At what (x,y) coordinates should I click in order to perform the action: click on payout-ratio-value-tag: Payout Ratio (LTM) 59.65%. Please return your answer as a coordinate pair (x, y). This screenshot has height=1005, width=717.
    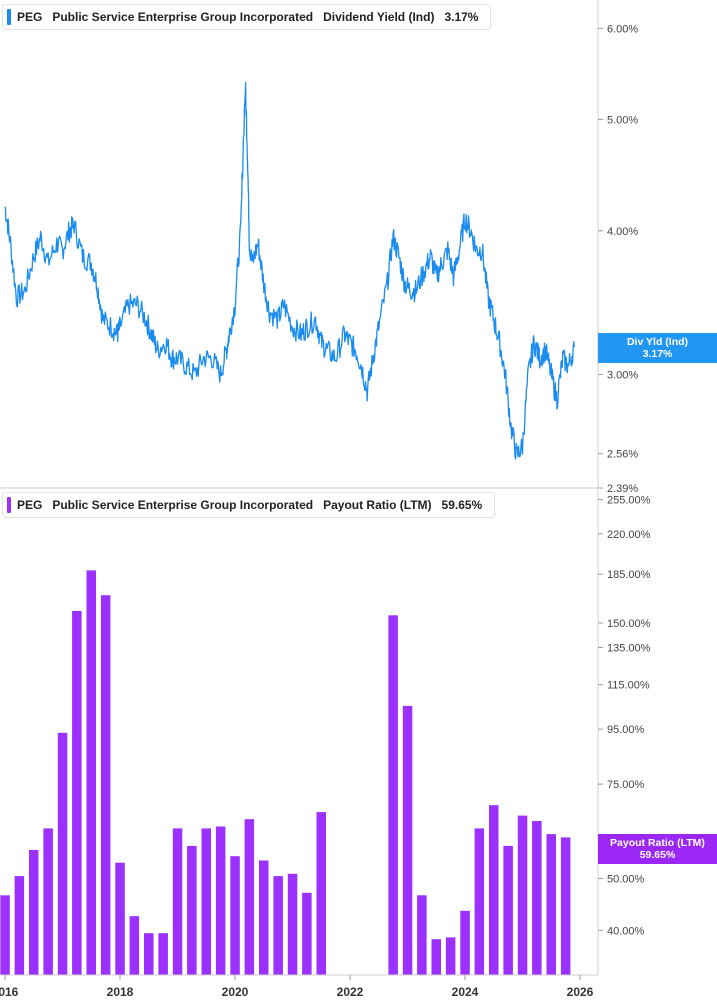
    Looking at the image, I should click on (657, 849).